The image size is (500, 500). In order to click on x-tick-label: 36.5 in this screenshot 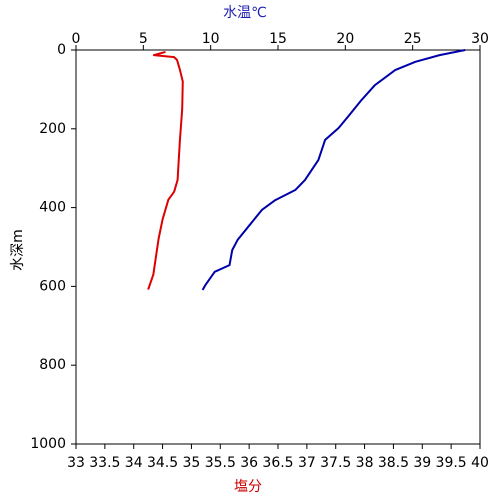, I will do `click(277, 463)`.